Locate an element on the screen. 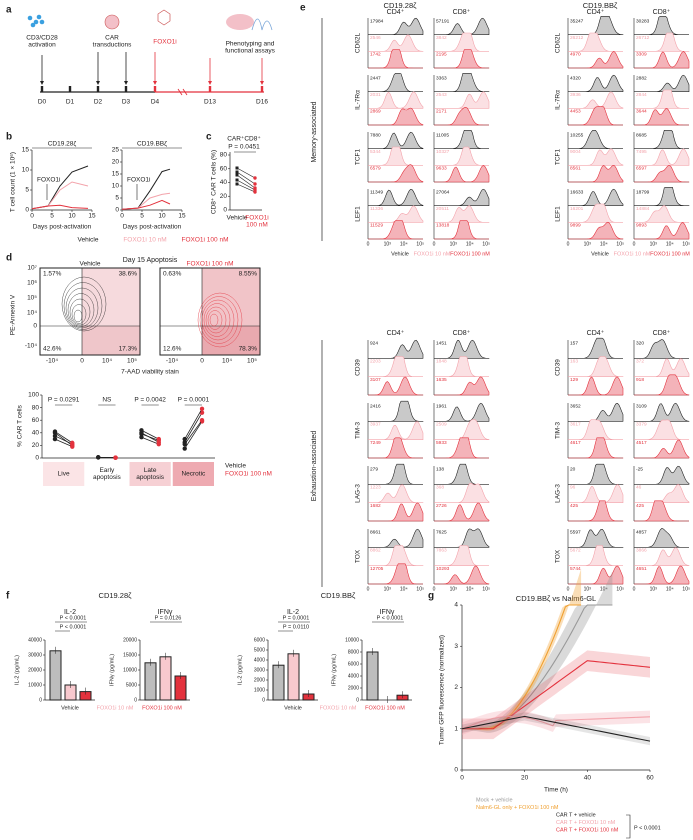 The width and height of the screenshot is (693, 840). category-label: Necrotic is located at coordinates (193, 474).